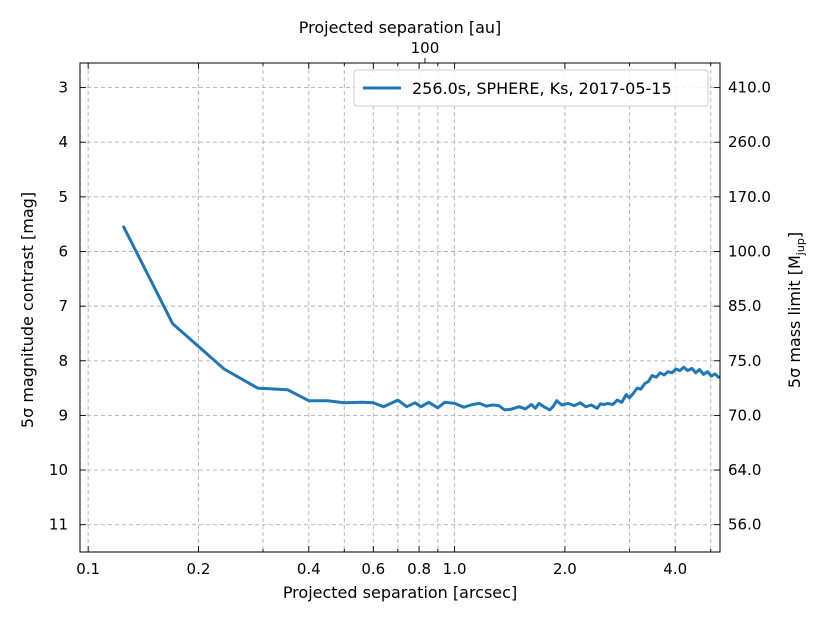 The width and height of the screenshot is (830, 623). What do you see at coordinates (744, 470) in the screenshot?
I see `right-y-tick-label: 64.0` at bounding box center [744, 470].